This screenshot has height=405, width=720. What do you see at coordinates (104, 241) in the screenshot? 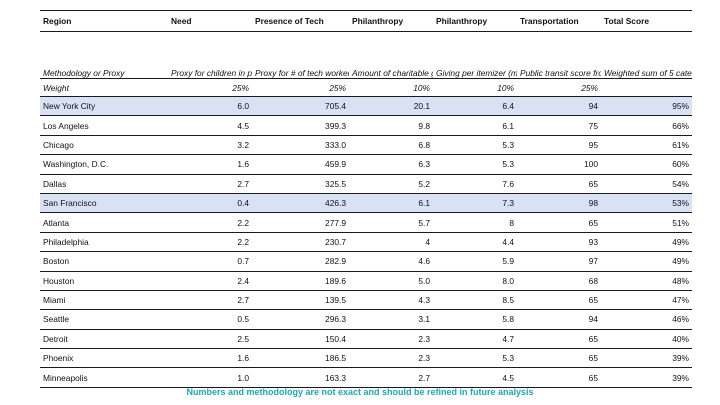
I see `region-cell: Philadelphia` at bounding box center [104, 241].